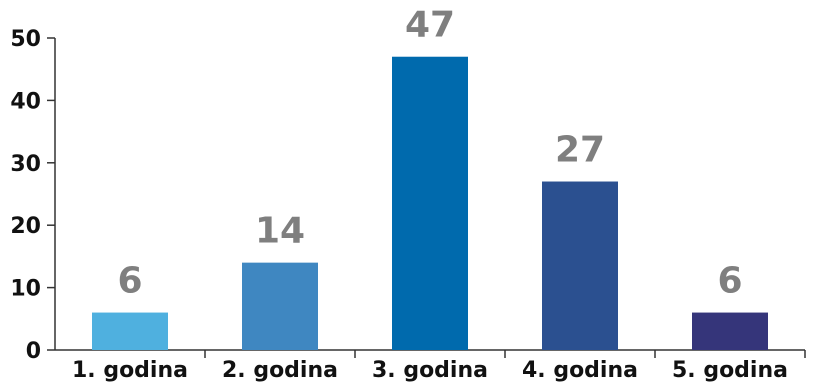  What do you see at coordinates (580, 370) in the screenshot?
I see `x-tick-label: 4. godina` at bounding box center [580, 370].